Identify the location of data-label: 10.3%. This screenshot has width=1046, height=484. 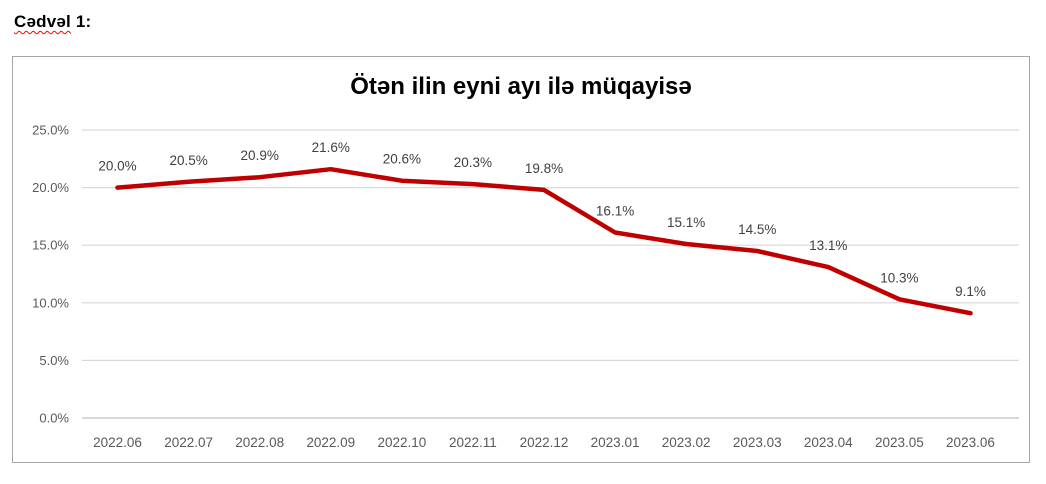
(899, 277).